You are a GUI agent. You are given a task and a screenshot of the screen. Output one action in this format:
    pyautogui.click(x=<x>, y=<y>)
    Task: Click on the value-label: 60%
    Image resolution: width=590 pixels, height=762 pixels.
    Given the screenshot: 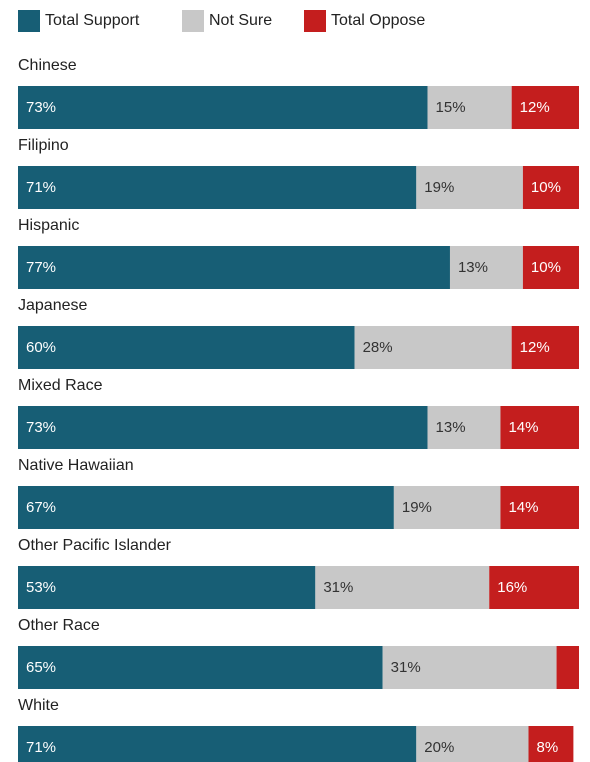 What is the action you would take?
    pyautogui.click(x=41, y=347)
    